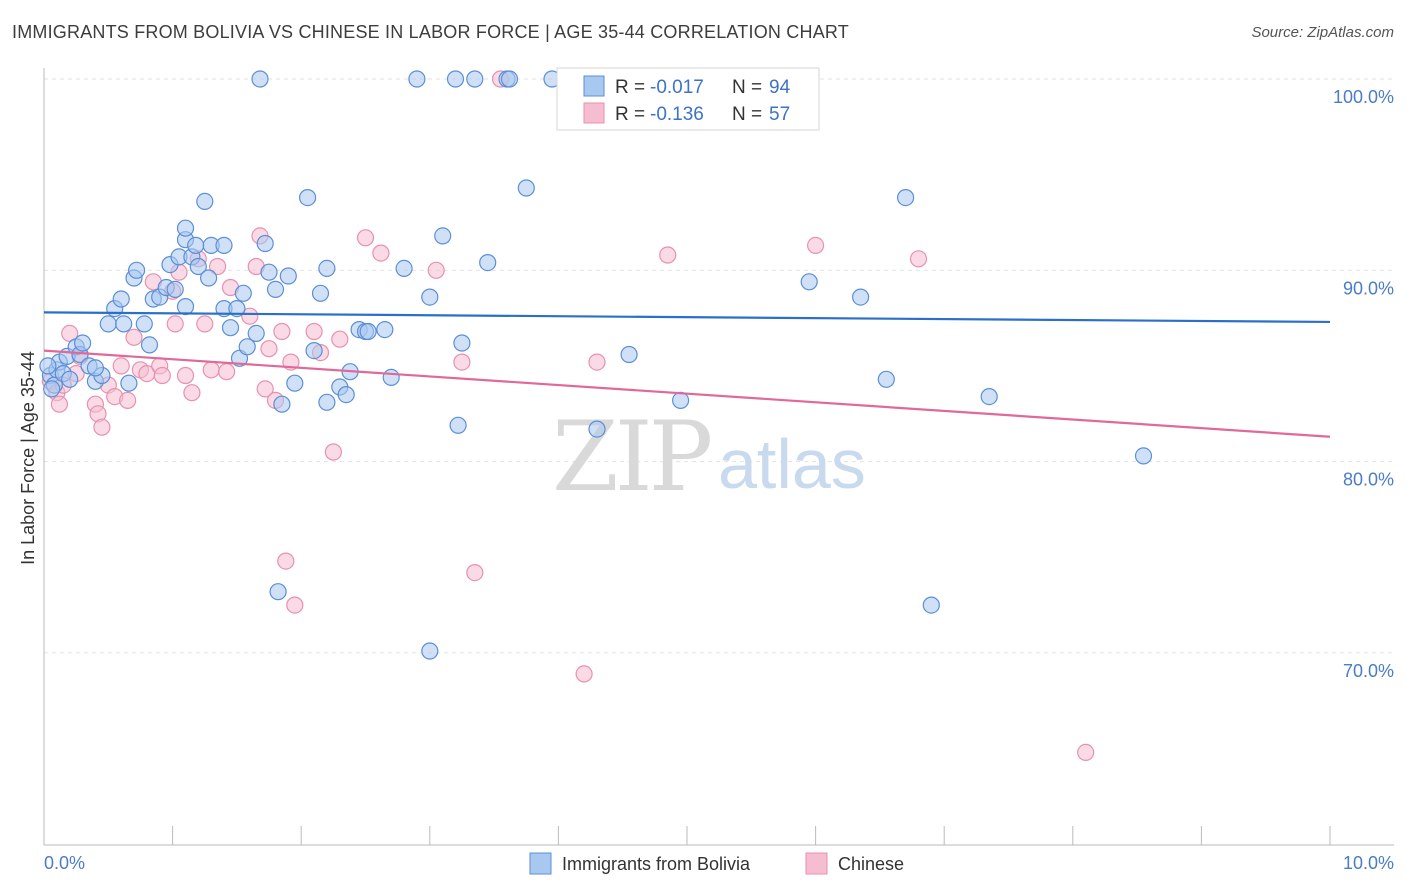 Image resolution: width=1406 pixels, height=892 pixels. I want to click on legend-swatch-bolivia, so click(594, 86).